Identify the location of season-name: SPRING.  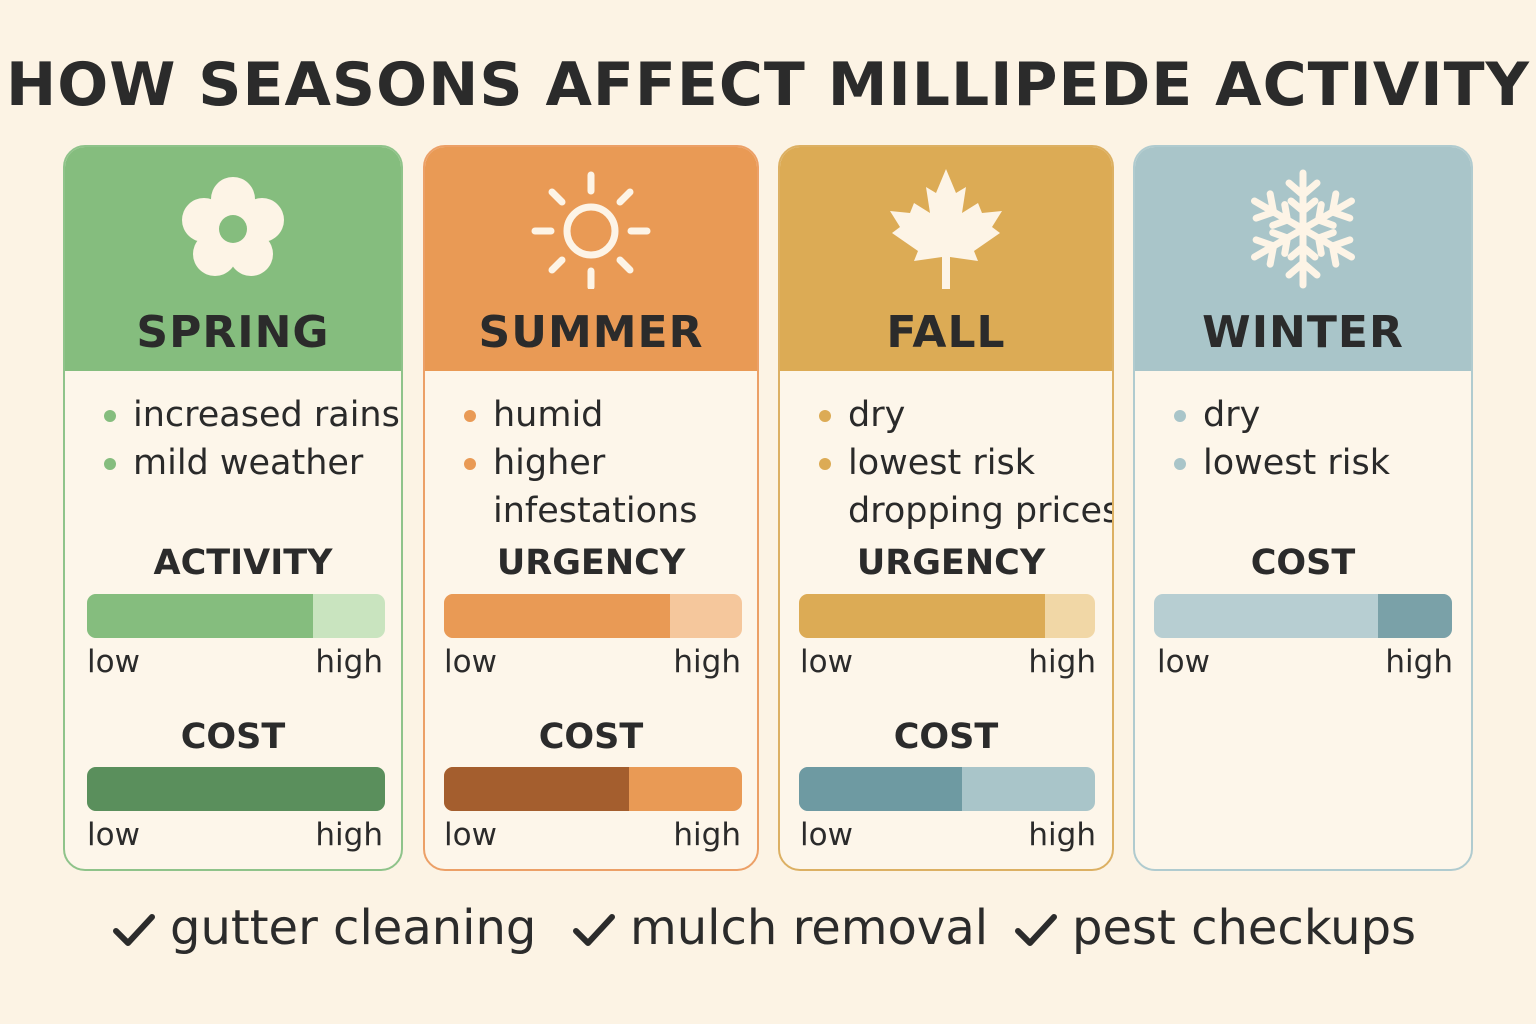
(233, 332).